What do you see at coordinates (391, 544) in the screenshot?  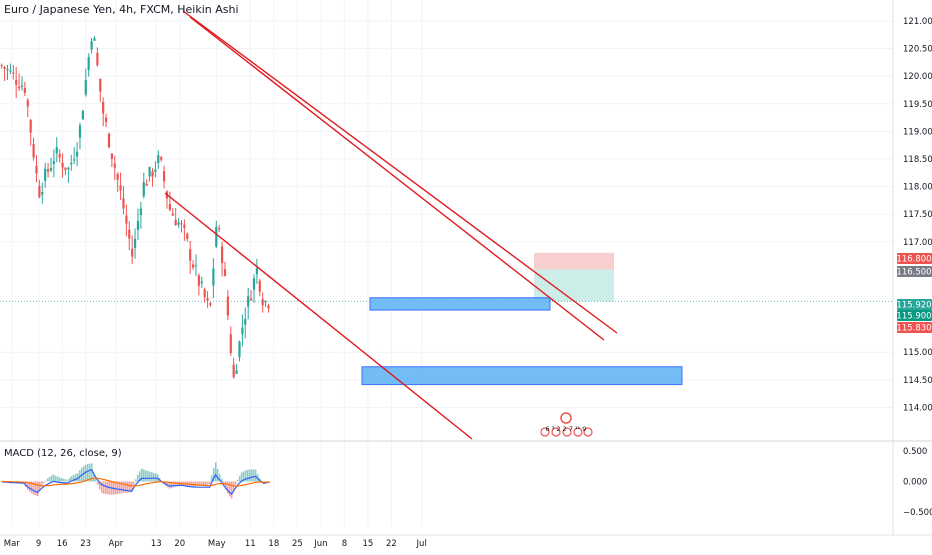 I see `time-tick-label: 22` at bounding box center [391, 544].